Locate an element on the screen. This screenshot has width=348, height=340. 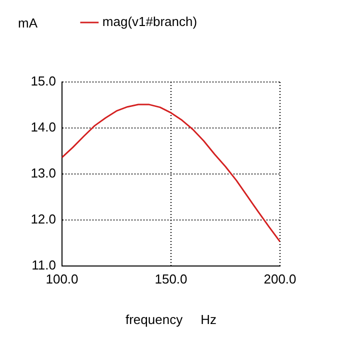
x-tick-label: 200.0 is located at coordinates (280, 278).